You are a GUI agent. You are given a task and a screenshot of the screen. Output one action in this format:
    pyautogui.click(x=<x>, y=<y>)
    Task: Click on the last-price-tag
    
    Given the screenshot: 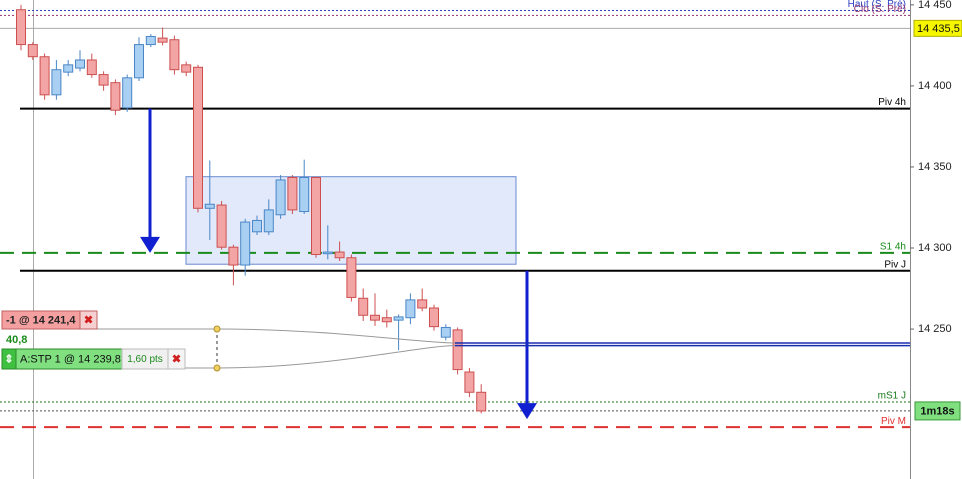 What is the action you would take?
    pyautogui.click(x=937, y=28)
    